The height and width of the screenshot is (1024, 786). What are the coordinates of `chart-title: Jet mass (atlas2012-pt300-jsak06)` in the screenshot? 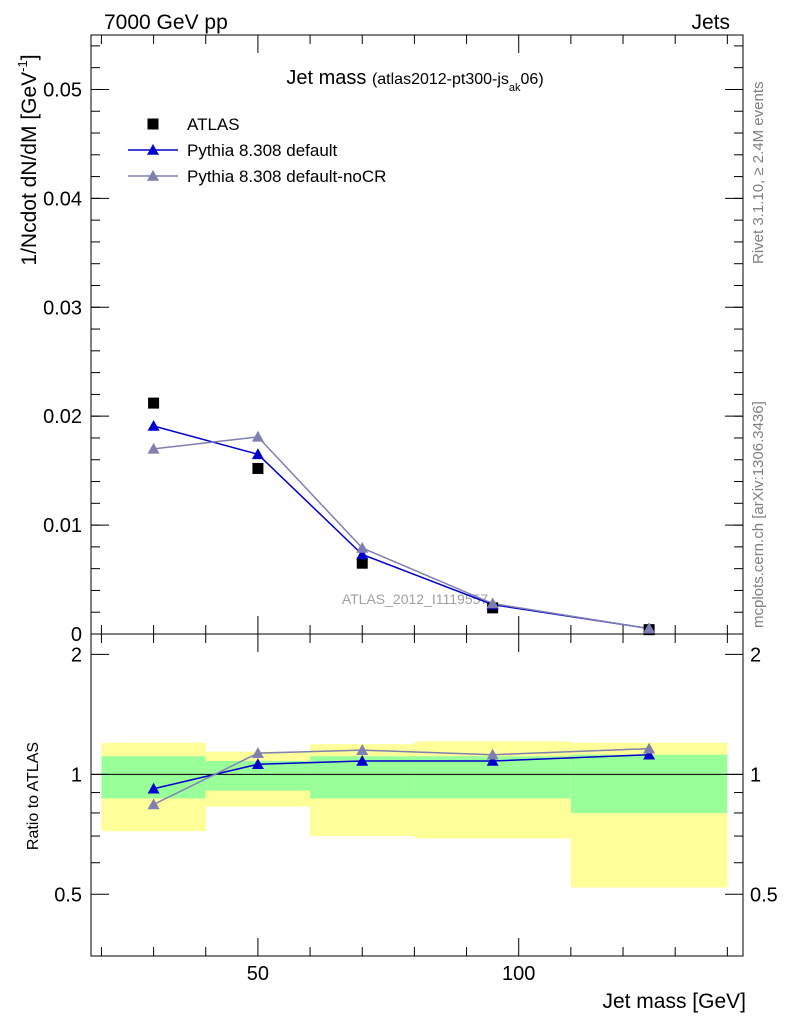 It's located at (414, 80).